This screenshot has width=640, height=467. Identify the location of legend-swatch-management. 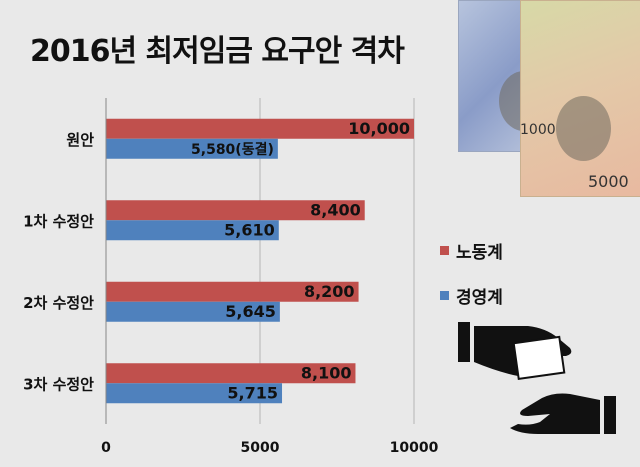
(444, 295).